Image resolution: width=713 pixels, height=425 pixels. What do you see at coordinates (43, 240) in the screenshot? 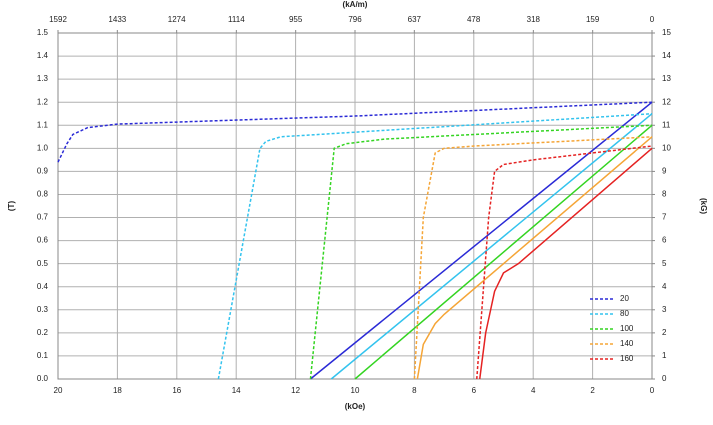
I see `y-tick-label: 0.6` at bounding box center [43, 240].